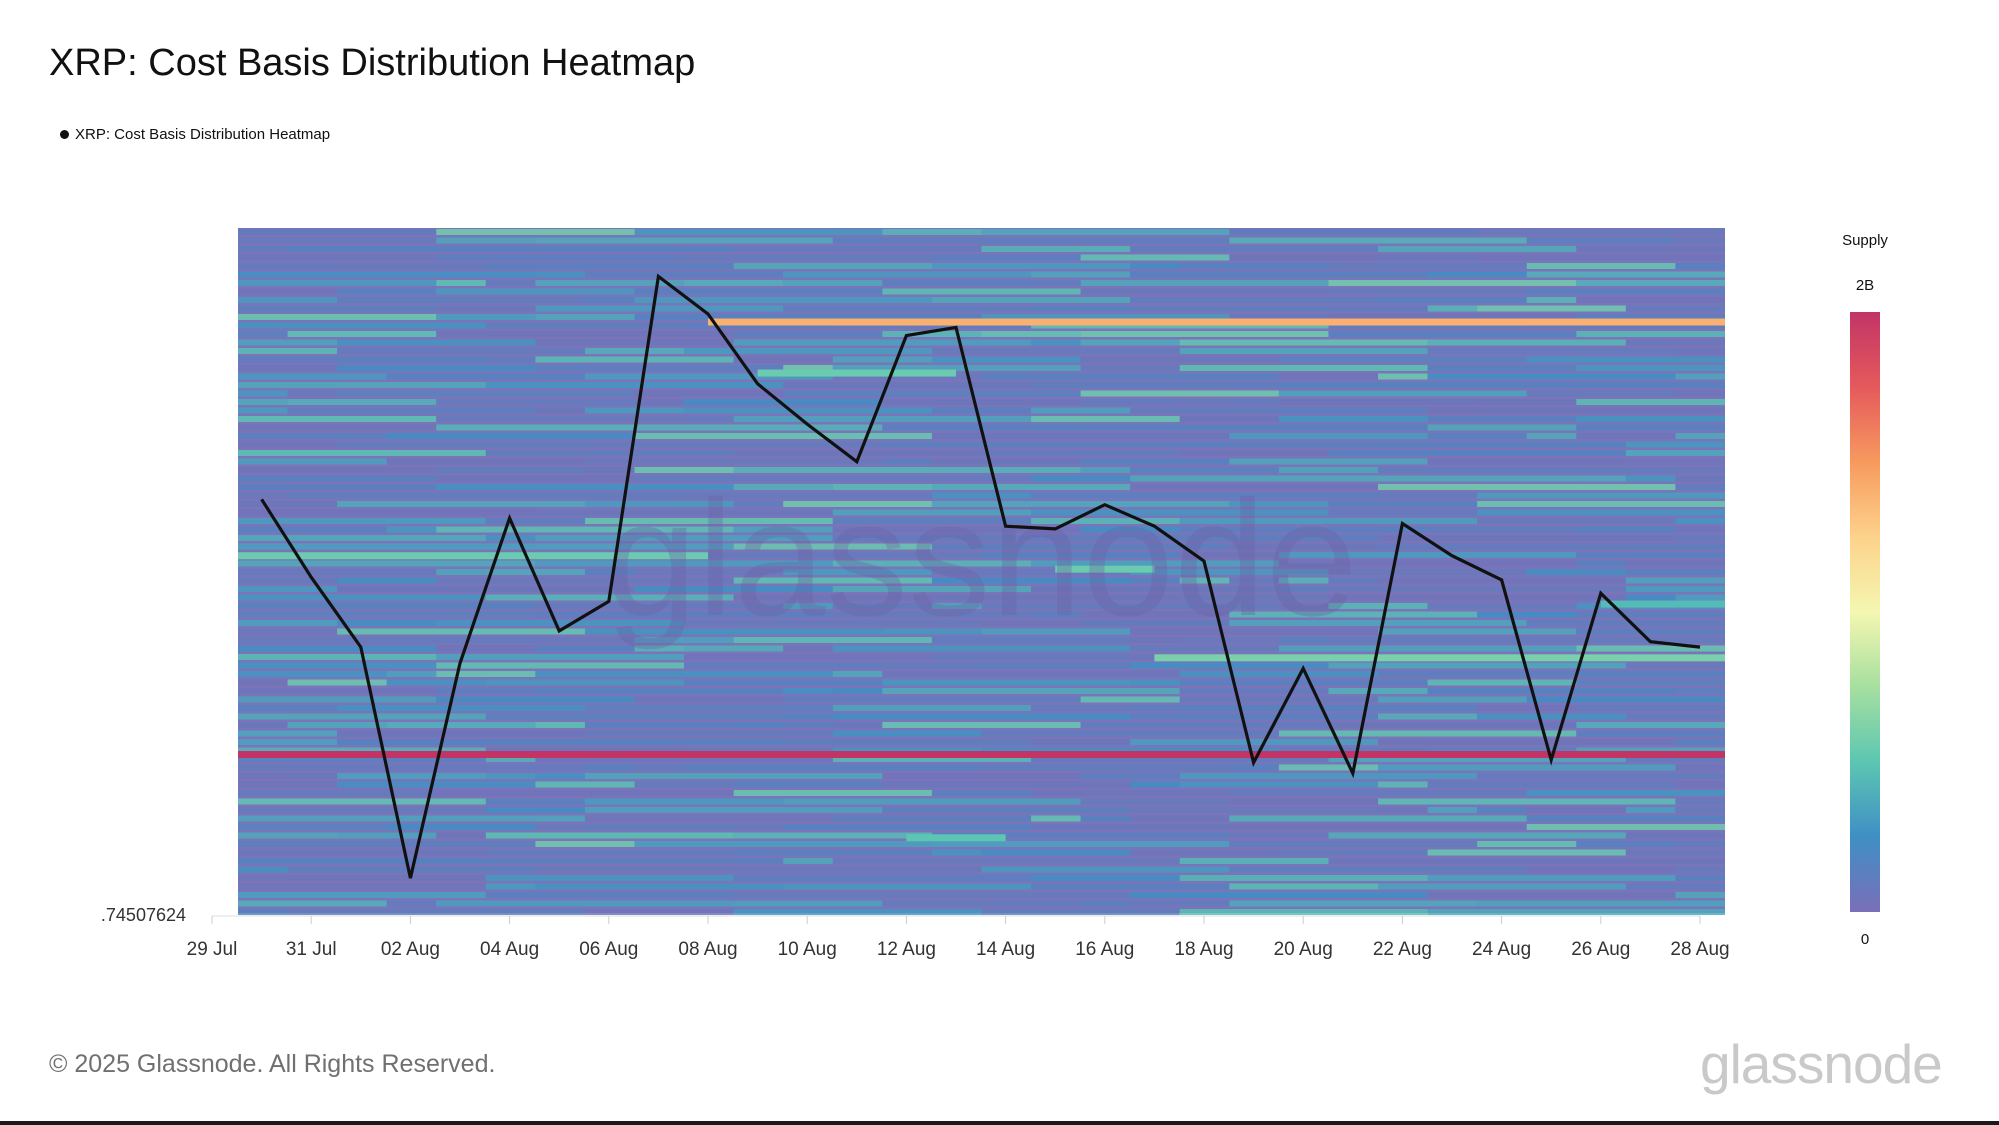 The image size is (1999, 1125). I want to click on legend: XRP: Cost Basis Distribution Heatmap, so click(195, 134).